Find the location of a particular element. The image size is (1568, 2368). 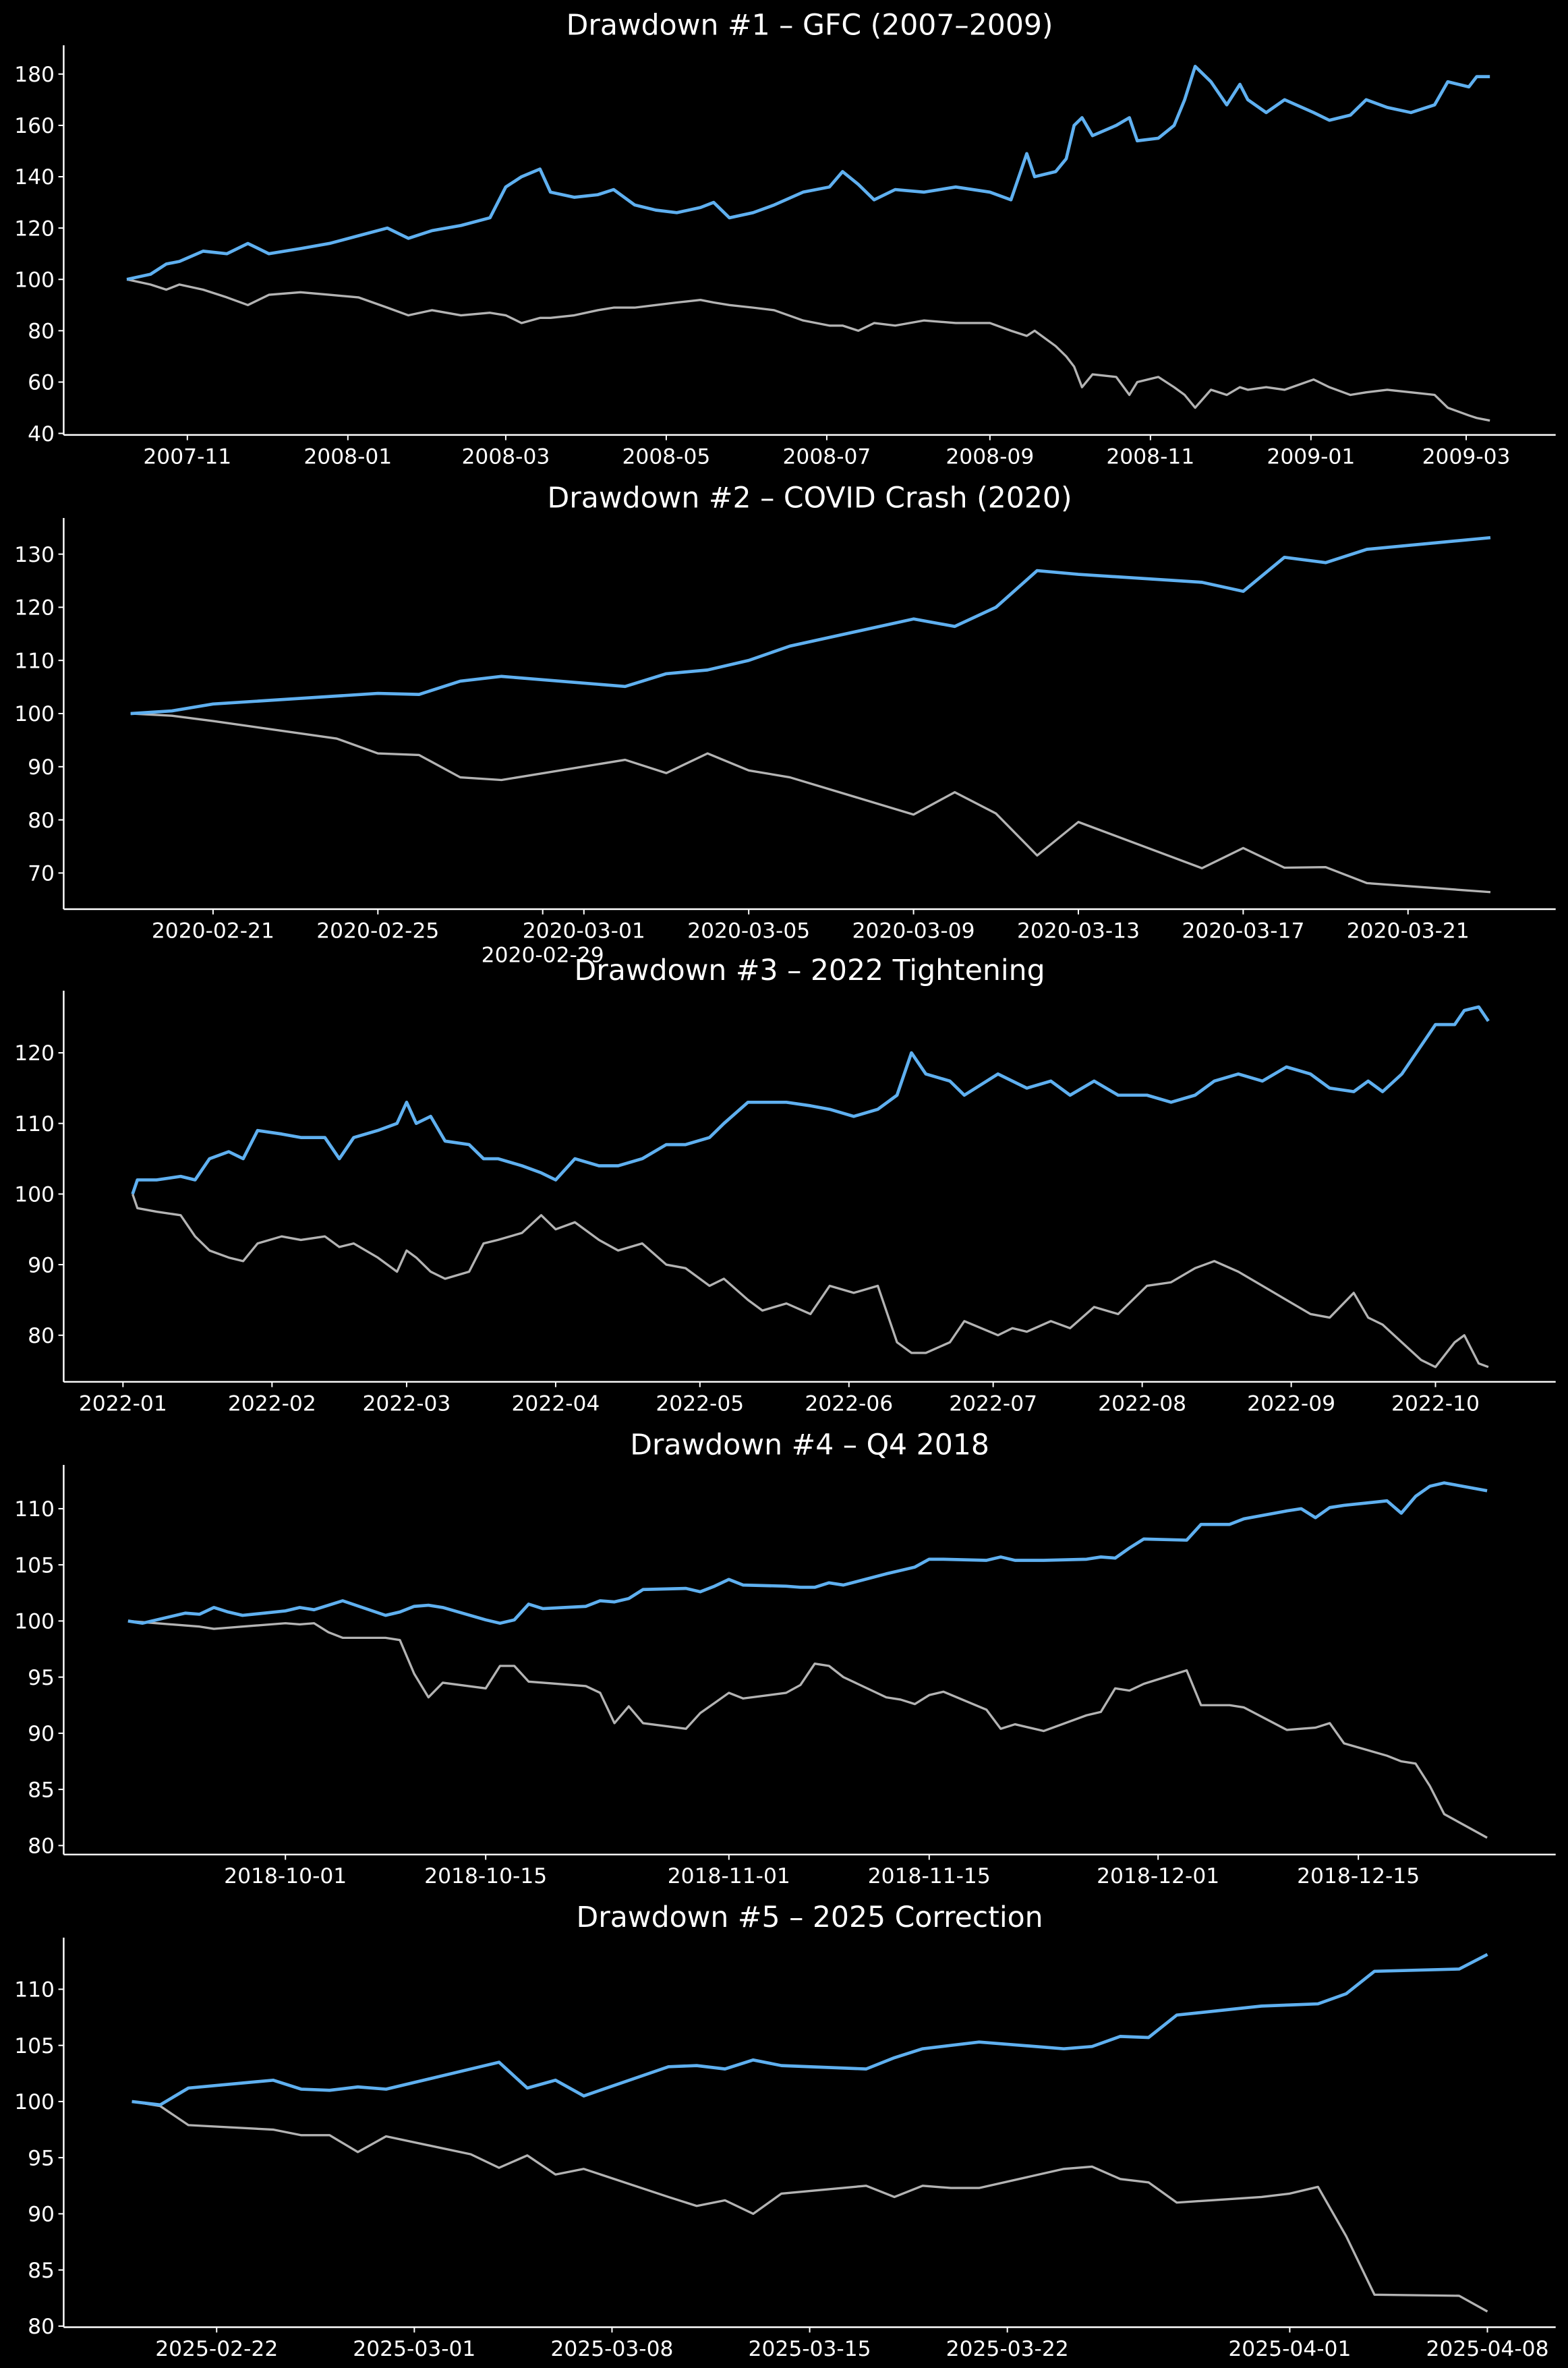

x-tick-label: 2025-02-22 is located at coordinates (216, 2349).